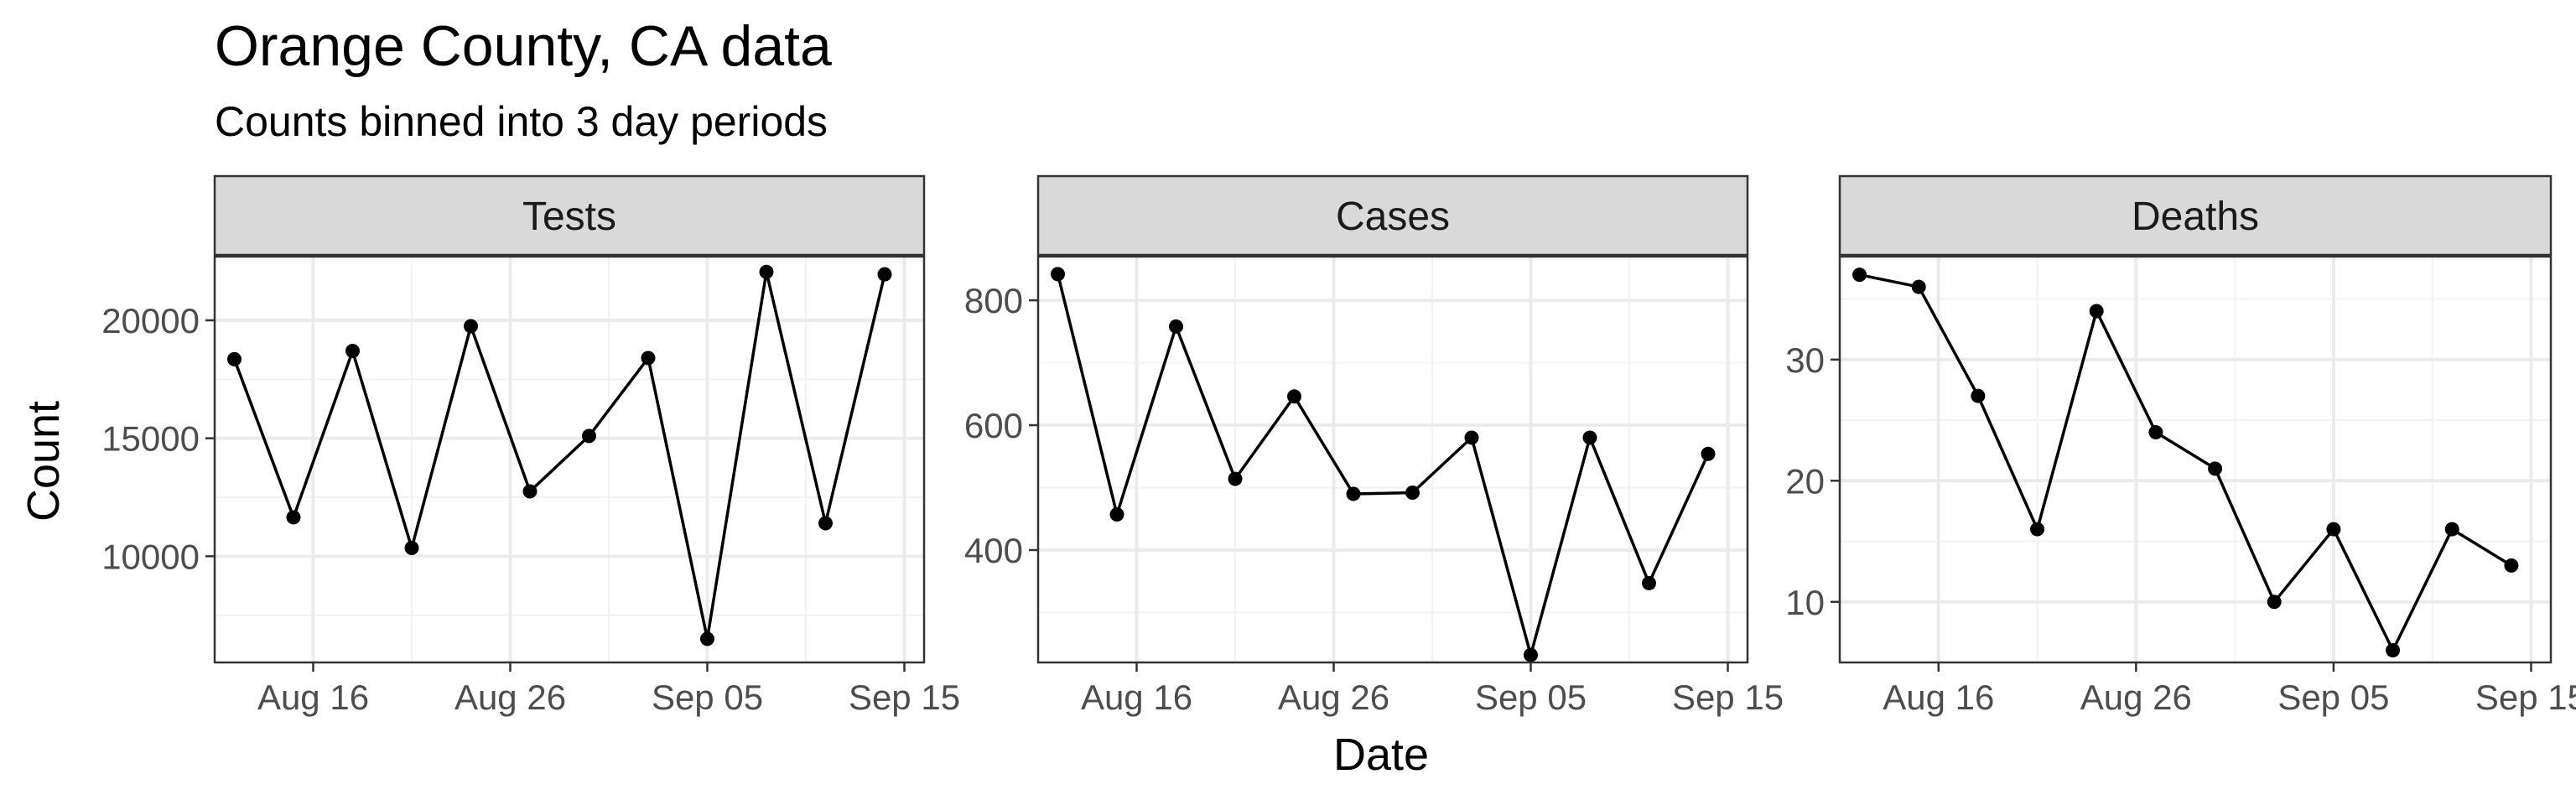  I want to click on x-axis-label: Date, so click(1381, 755).